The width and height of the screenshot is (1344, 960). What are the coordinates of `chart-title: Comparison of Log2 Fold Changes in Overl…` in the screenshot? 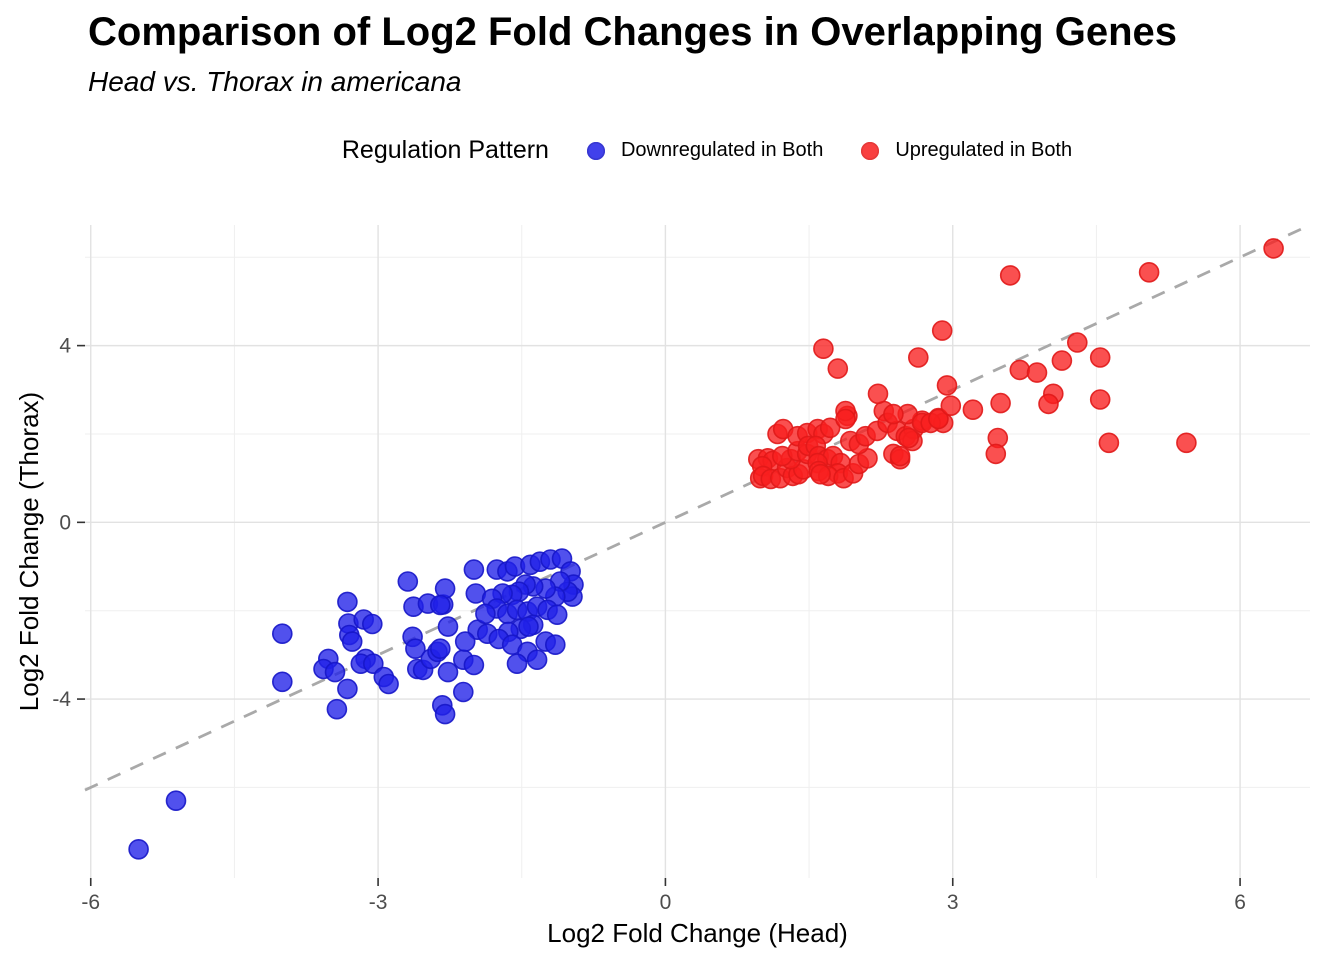 It's located at (633, 32).